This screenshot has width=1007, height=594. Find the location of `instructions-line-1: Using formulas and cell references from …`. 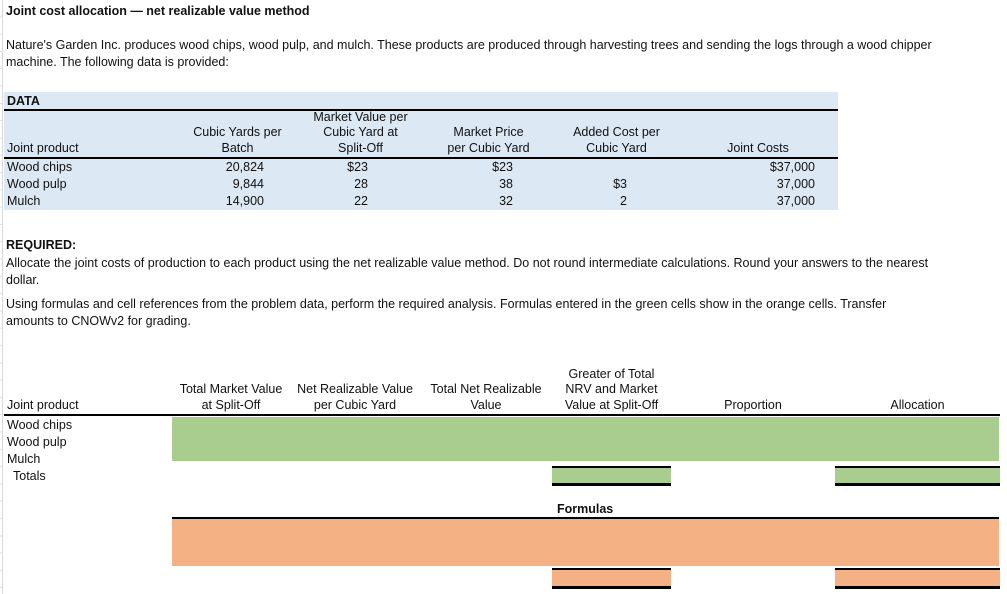

instructions-line-1: Using formulas and cell references from … is located at coordinates (446, 304).